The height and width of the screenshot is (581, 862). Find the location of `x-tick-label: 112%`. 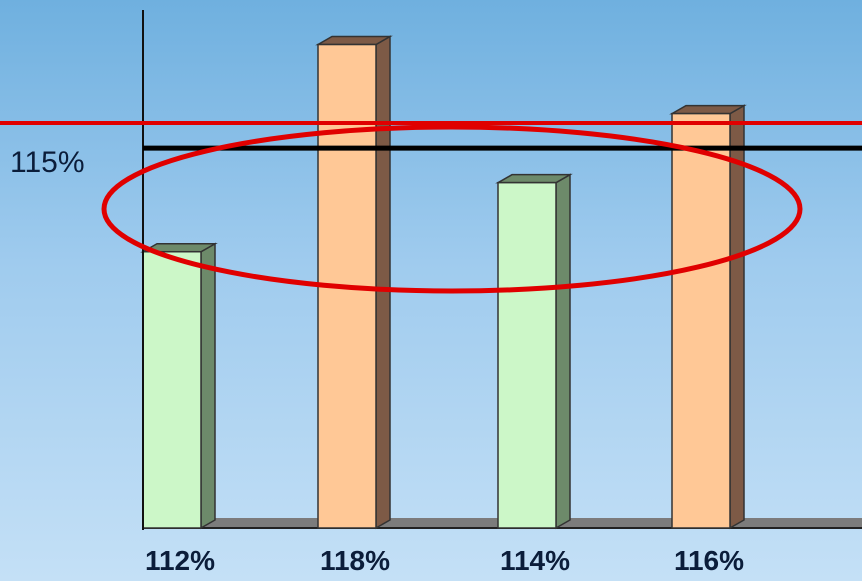

x-tick-label: 112% is located at coordinates (180, 560).